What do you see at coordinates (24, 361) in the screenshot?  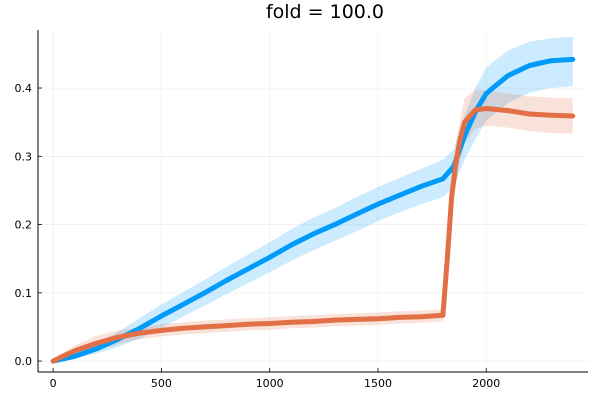 I see `y-tick-label: 0.0` at bounding box center [24, 361].